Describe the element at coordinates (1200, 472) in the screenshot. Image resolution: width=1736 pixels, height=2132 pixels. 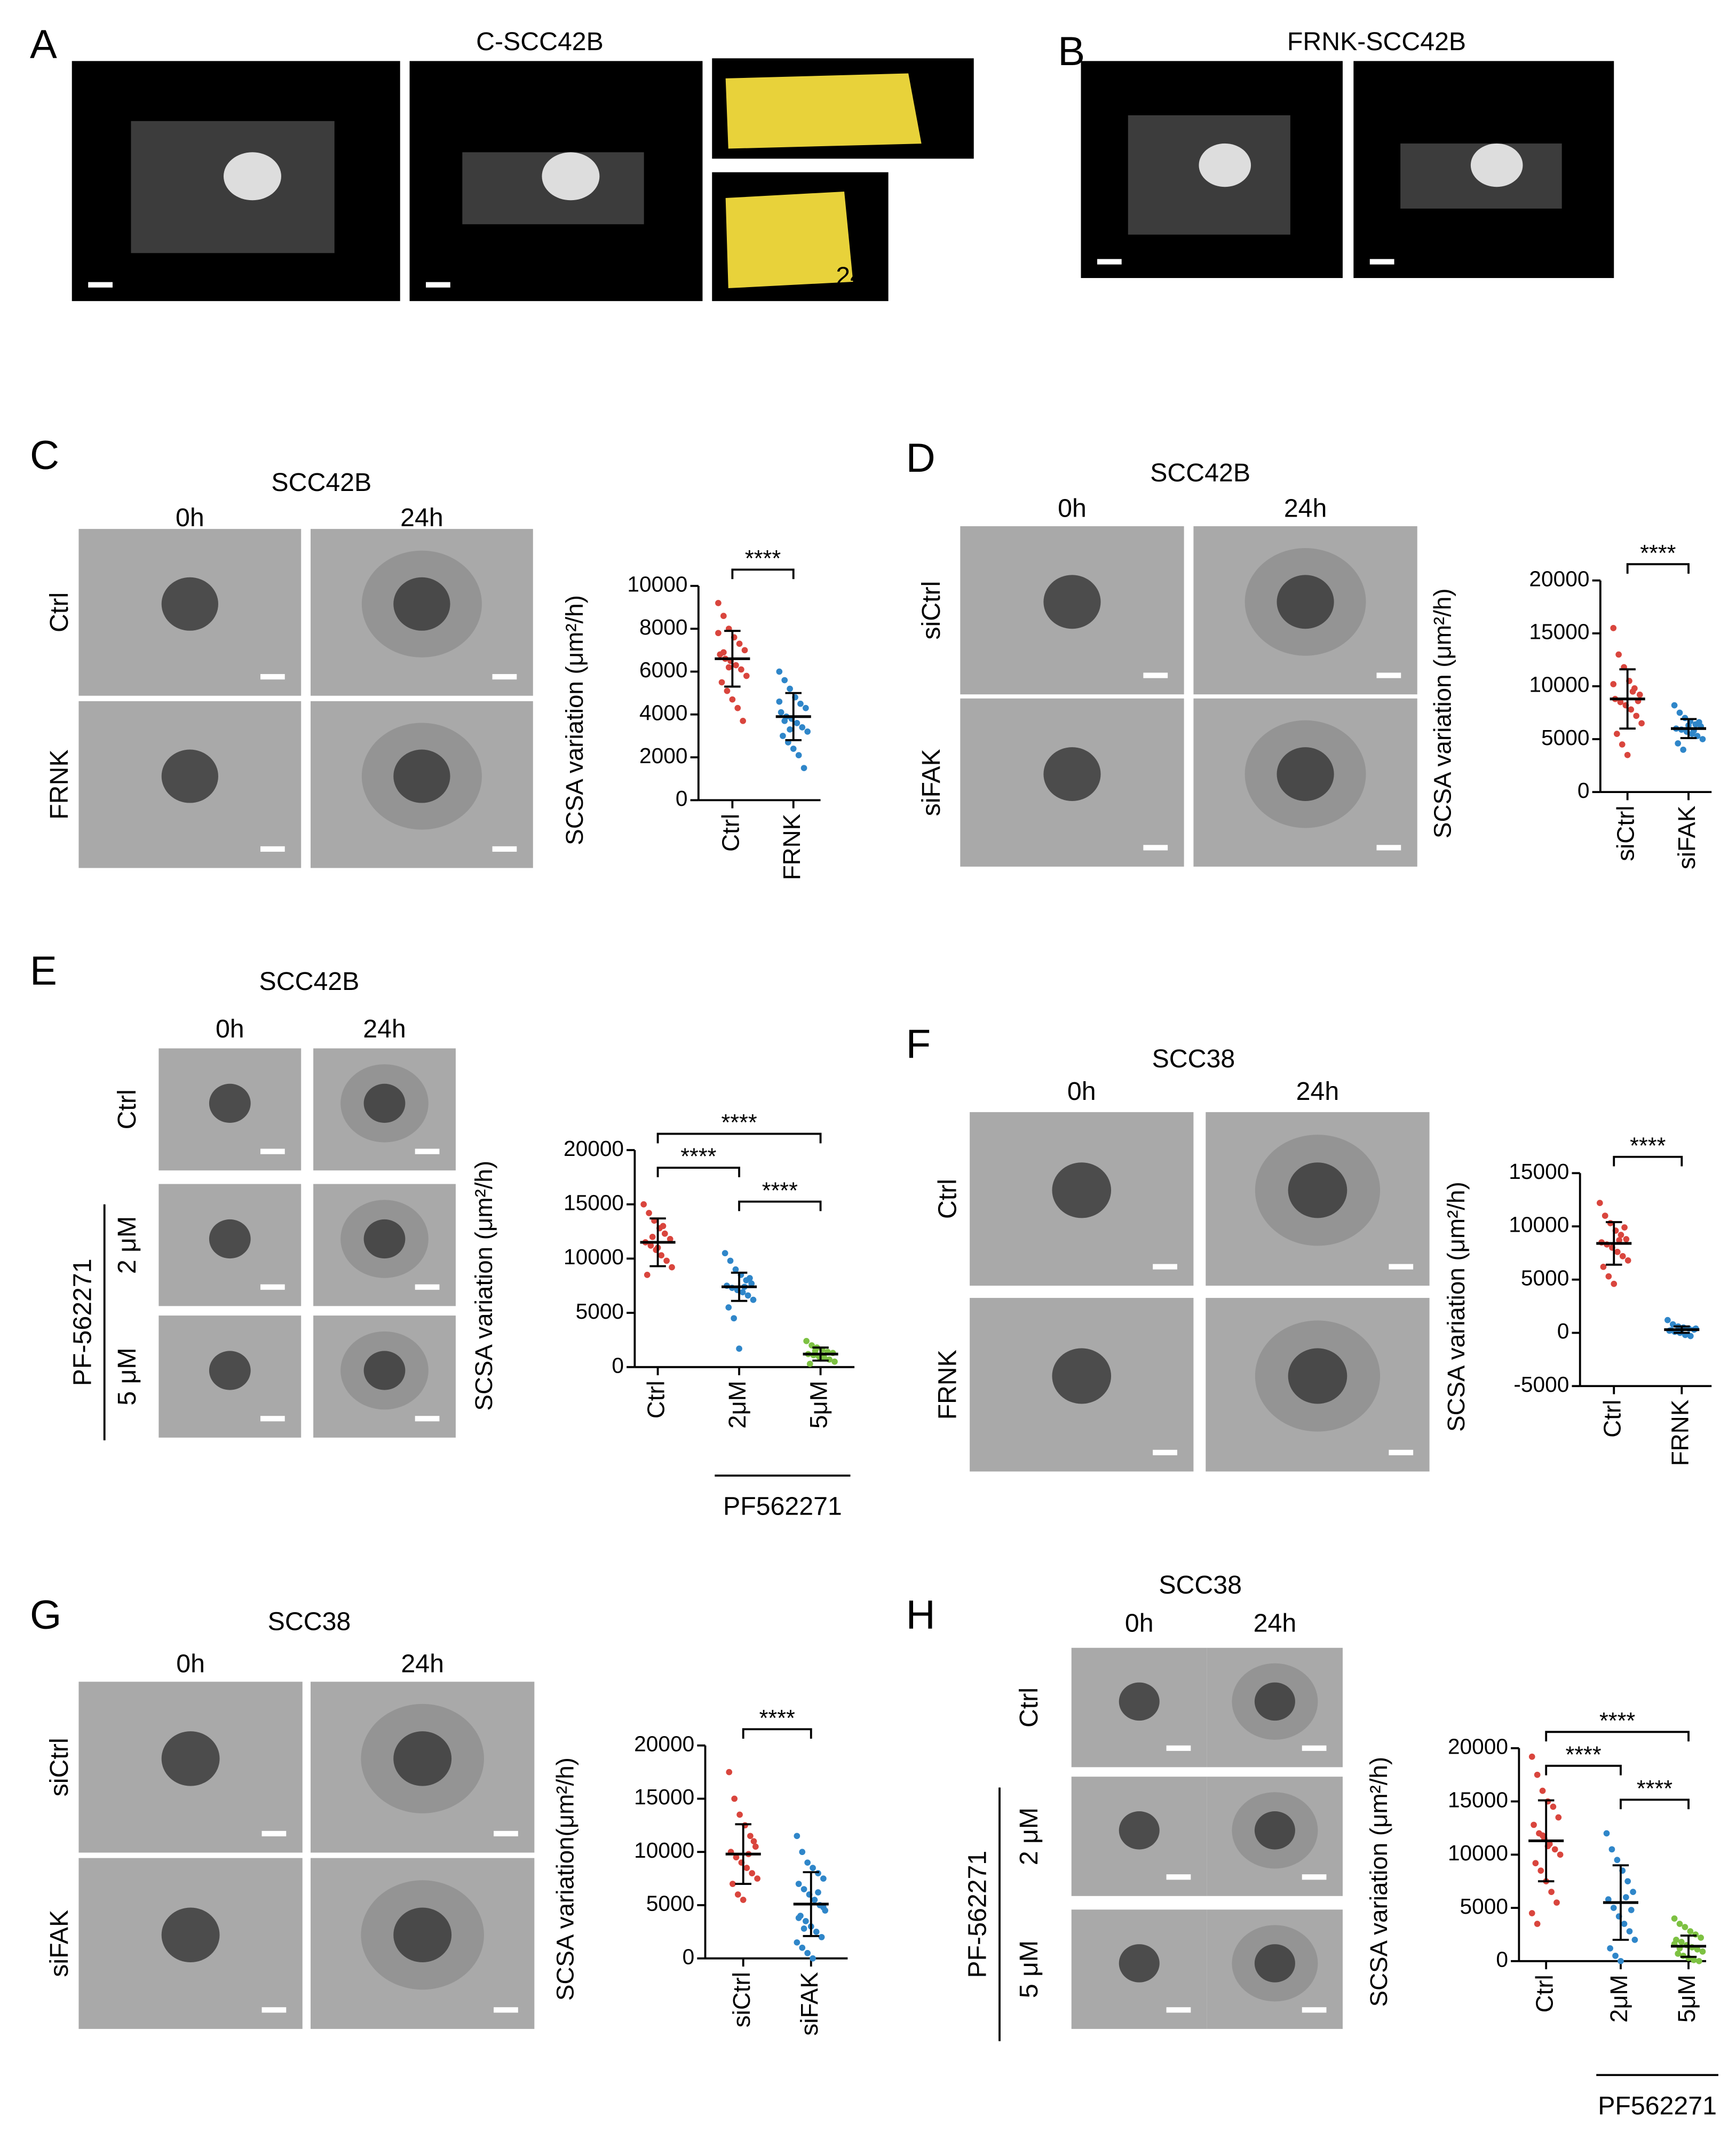
I see `panel-title: SCC42B` at that location.